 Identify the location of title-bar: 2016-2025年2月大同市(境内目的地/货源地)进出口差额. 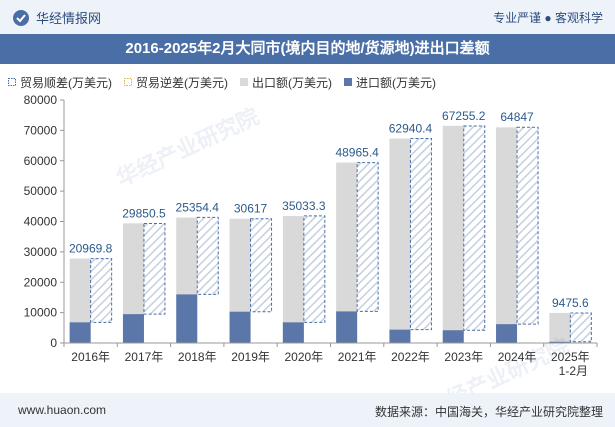
(307, 49).